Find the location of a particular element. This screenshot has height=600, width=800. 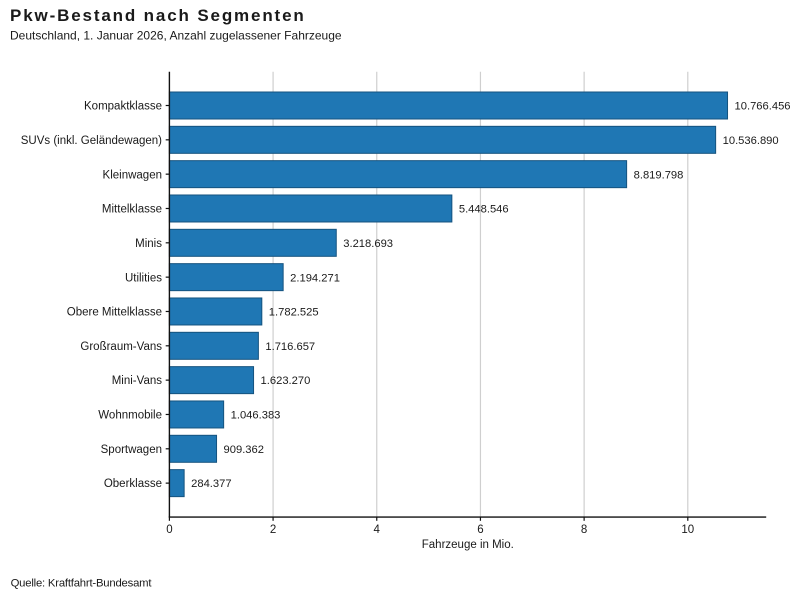

svg-text: Kompaktklasse is located at coordinates (123, 107).